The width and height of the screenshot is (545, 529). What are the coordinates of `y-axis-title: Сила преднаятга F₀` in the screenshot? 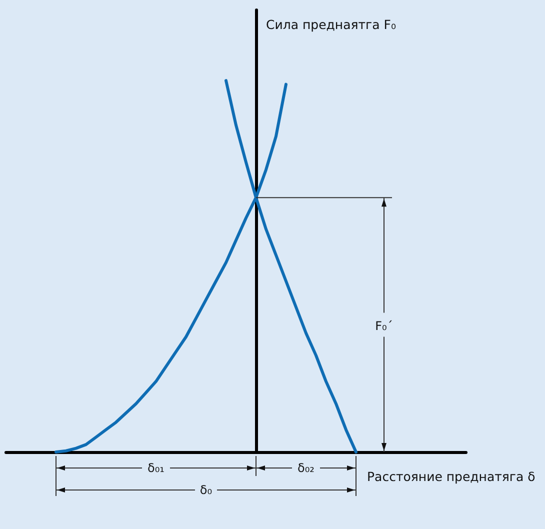 It's located at (331, 24).